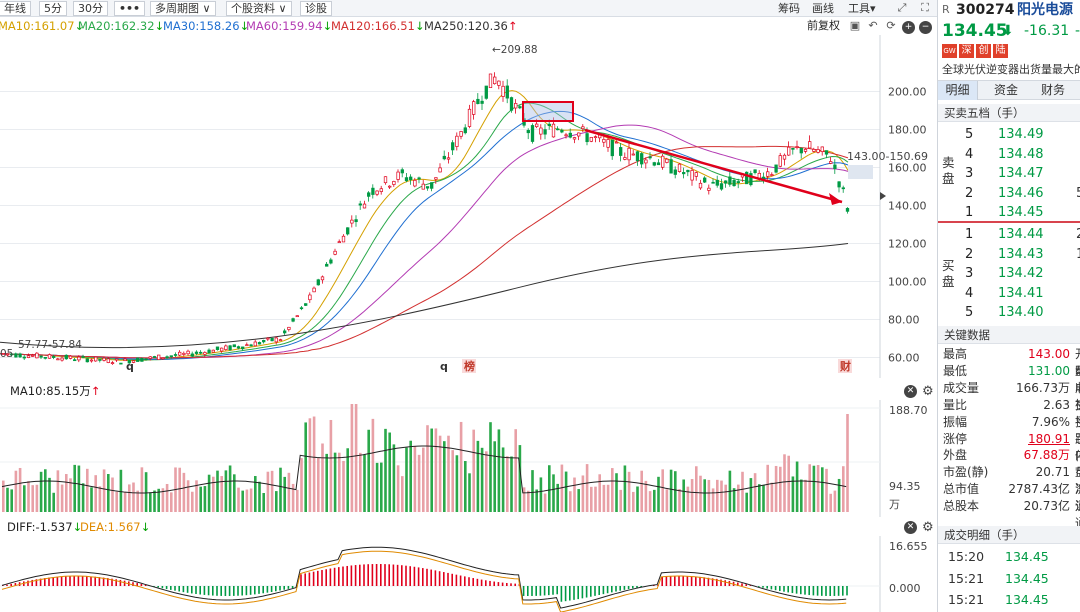  I want to click on sell-level-row: 4 134.48, so click(1009, 155).